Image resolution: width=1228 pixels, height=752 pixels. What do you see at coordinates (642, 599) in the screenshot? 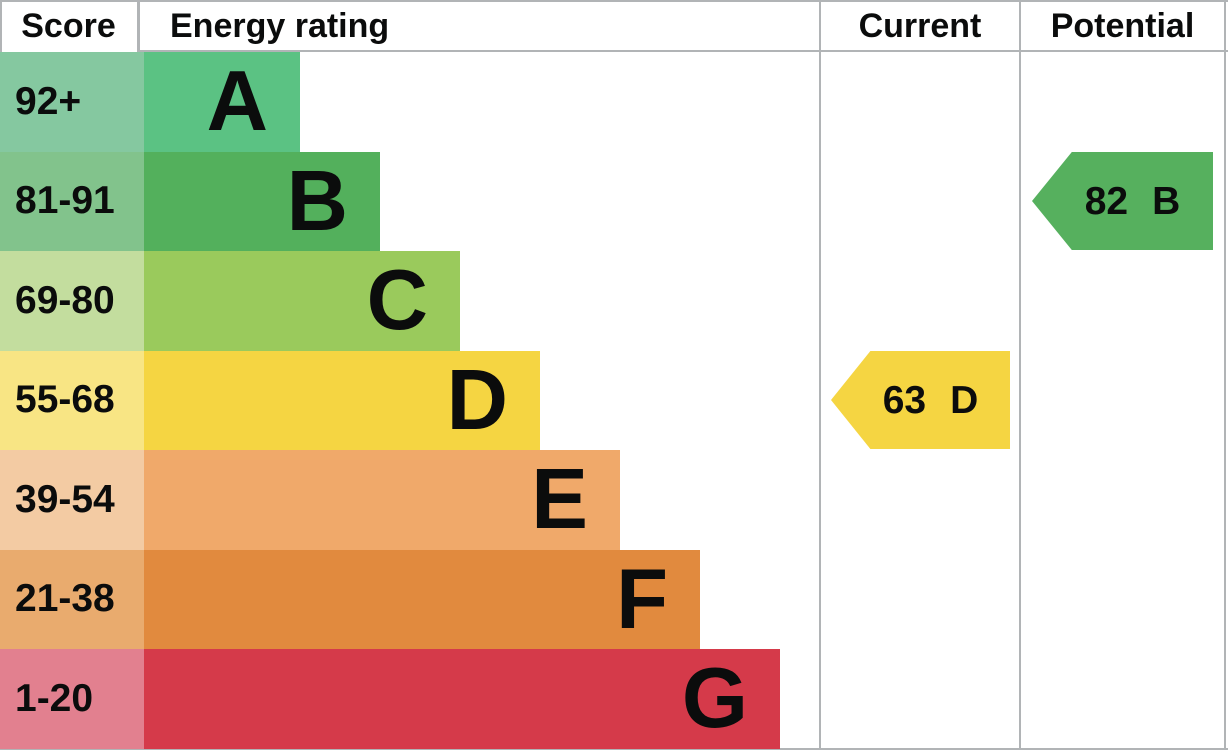
I see `band-letter: F` at bounding box center [642, 599].